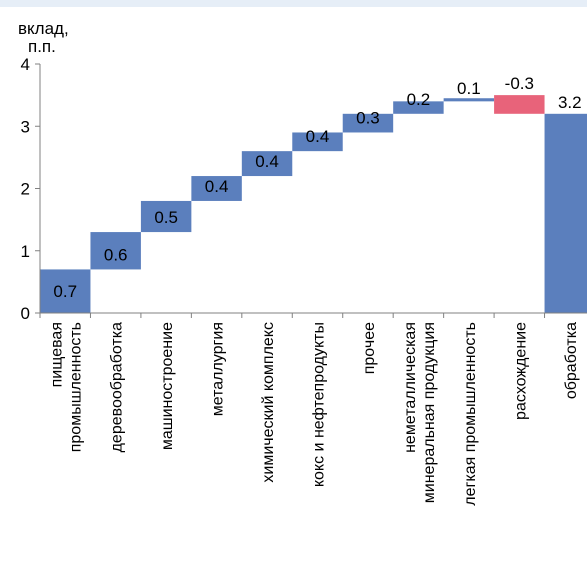 Image resolution: width=587 pixels, height=566 pixels. I want to click on category-label-0-line-0: пищевая, so click(57, 354).